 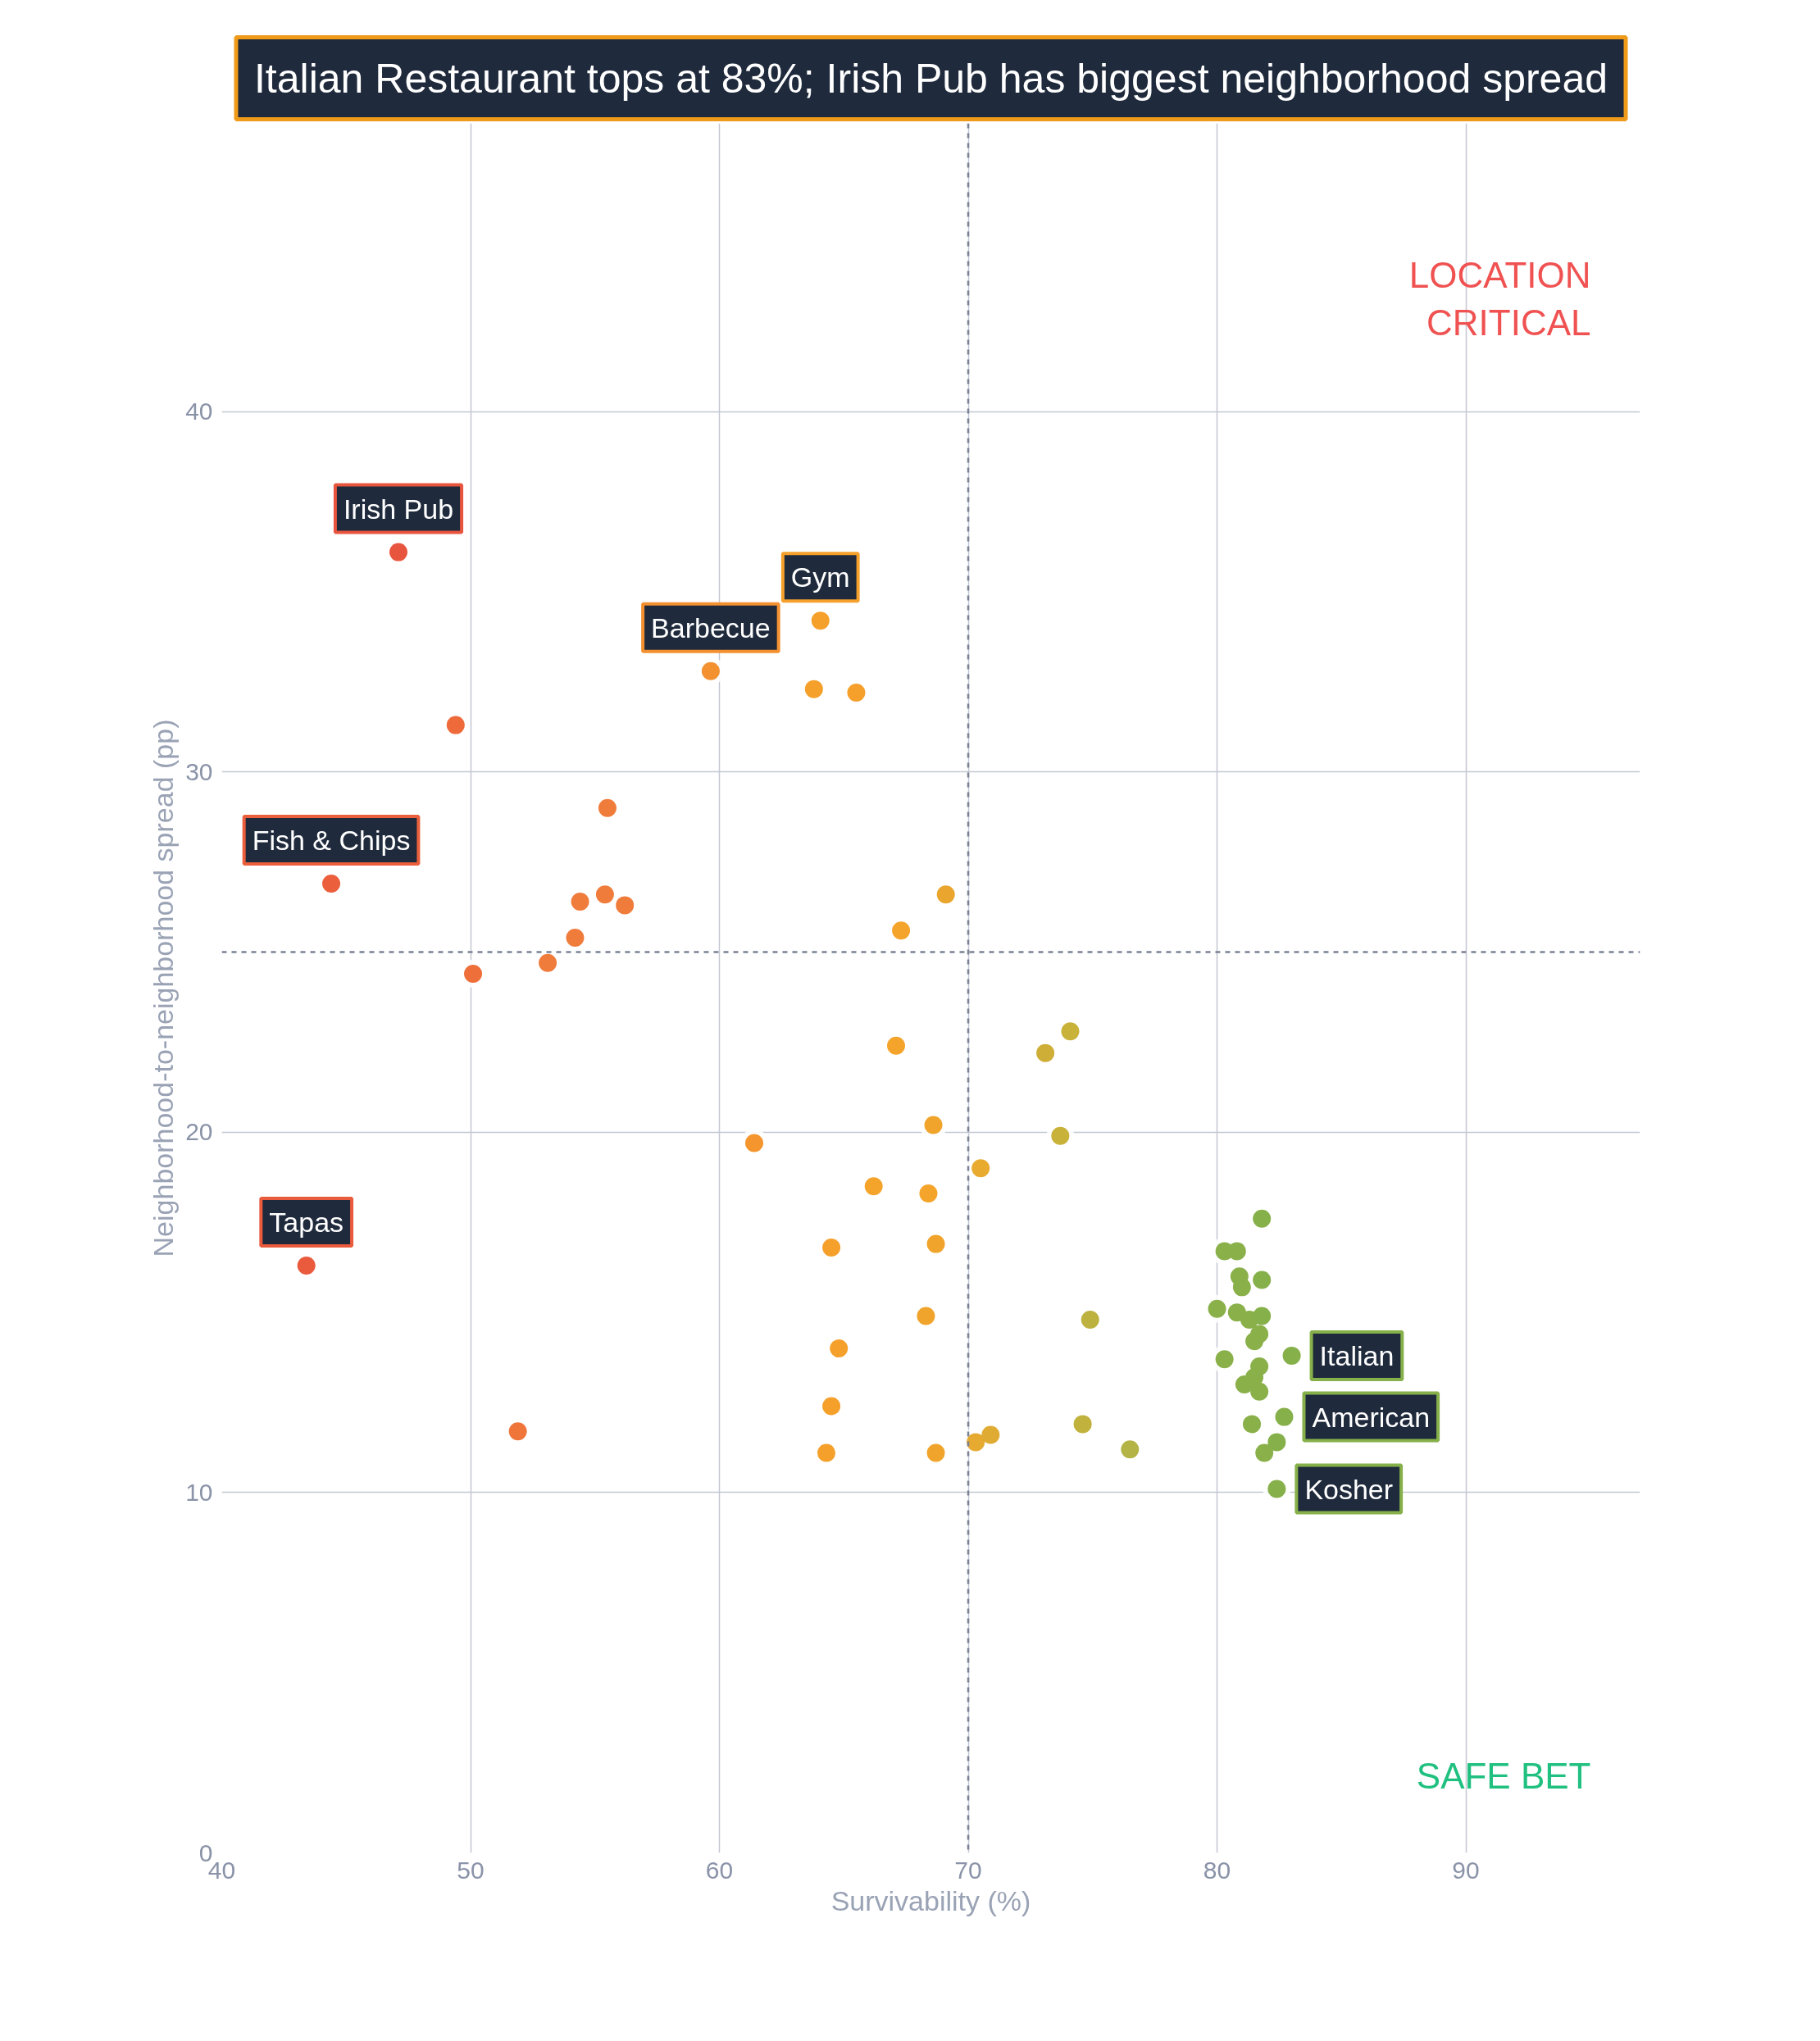 I want to click on annotation: Irish Pub, so click(x=398, y=509).